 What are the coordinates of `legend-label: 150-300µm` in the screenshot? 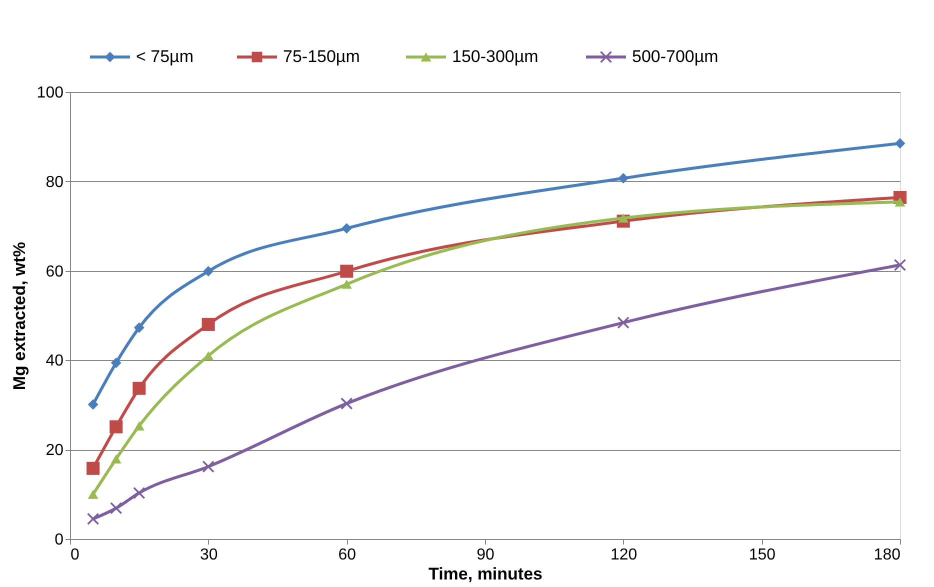 It's located at (495, 56).